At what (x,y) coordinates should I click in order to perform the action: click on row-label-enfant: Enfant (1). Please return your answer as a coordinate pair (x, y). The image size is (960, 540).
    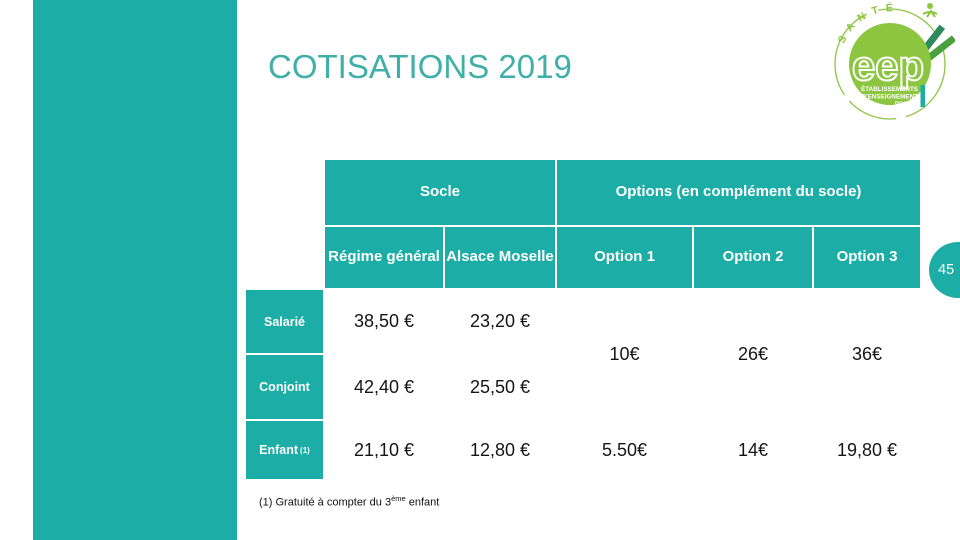
    Looking at the image, I should click on (284, 450).